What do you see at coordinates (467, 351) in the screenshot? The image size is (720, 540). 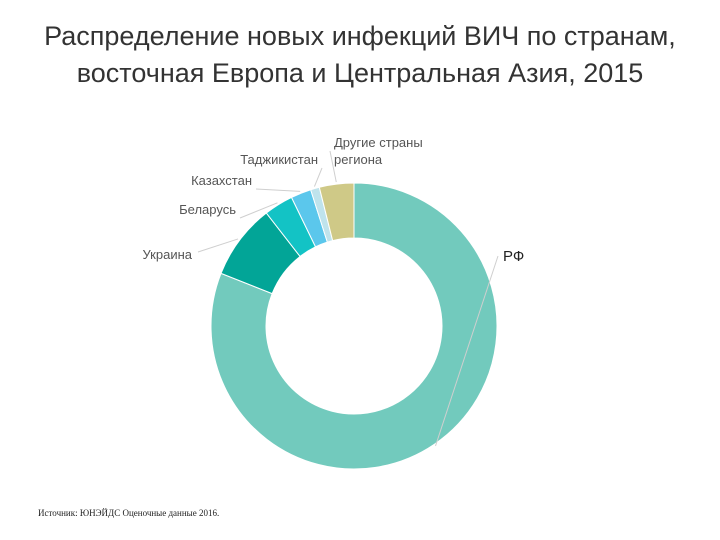 I see `leader-line-рф` at bounding box center [467, 351].